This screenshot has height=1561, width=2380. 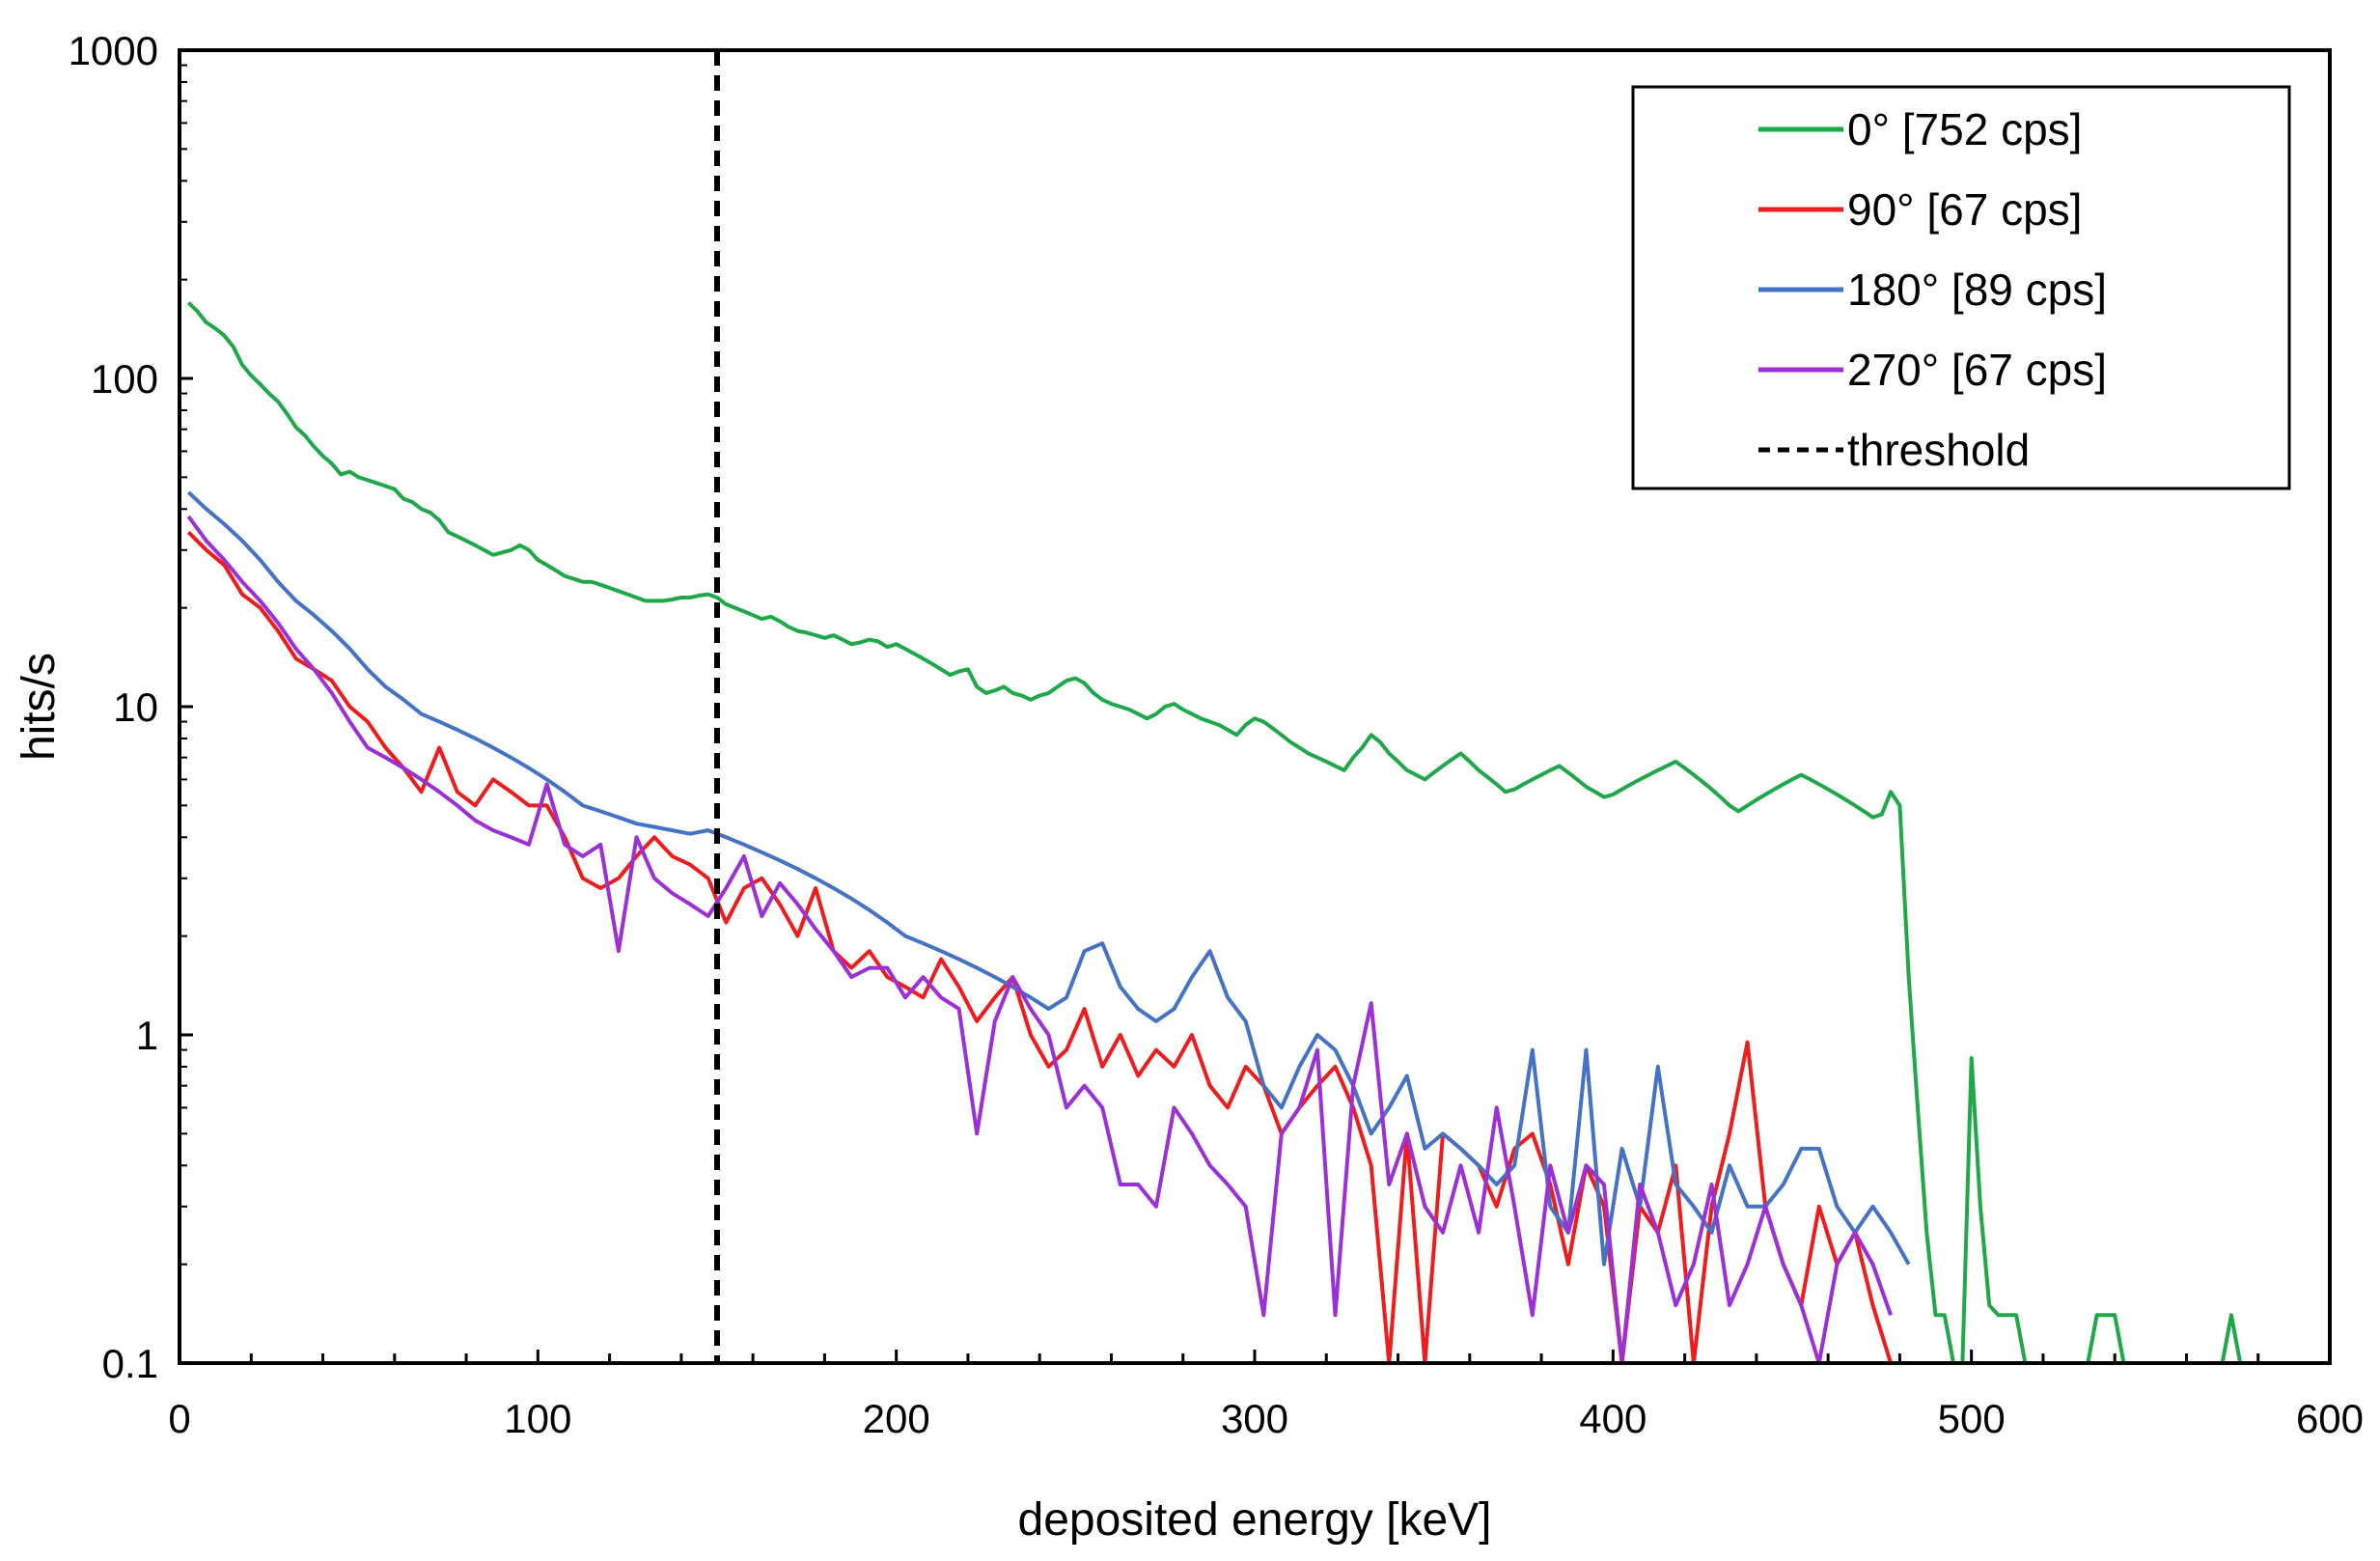 I want to click on x-tick-label: 300, so click(x=1254, y=1418).